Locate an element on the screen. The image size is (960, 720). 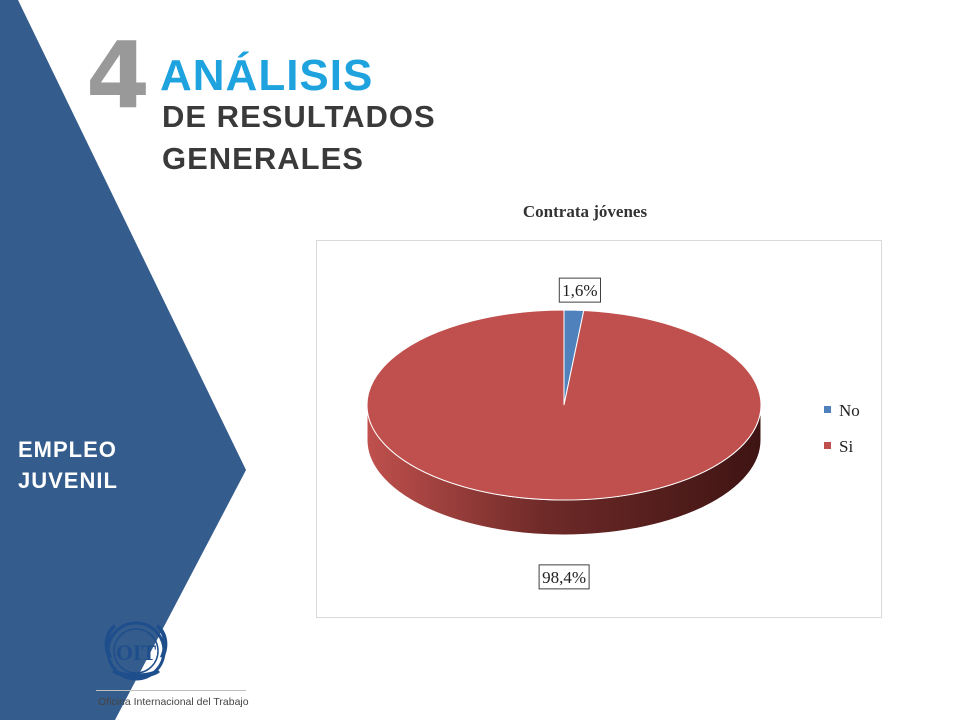
logo-caption: Oficina Internacional del Trabajo is located at coordinates (173, 702).